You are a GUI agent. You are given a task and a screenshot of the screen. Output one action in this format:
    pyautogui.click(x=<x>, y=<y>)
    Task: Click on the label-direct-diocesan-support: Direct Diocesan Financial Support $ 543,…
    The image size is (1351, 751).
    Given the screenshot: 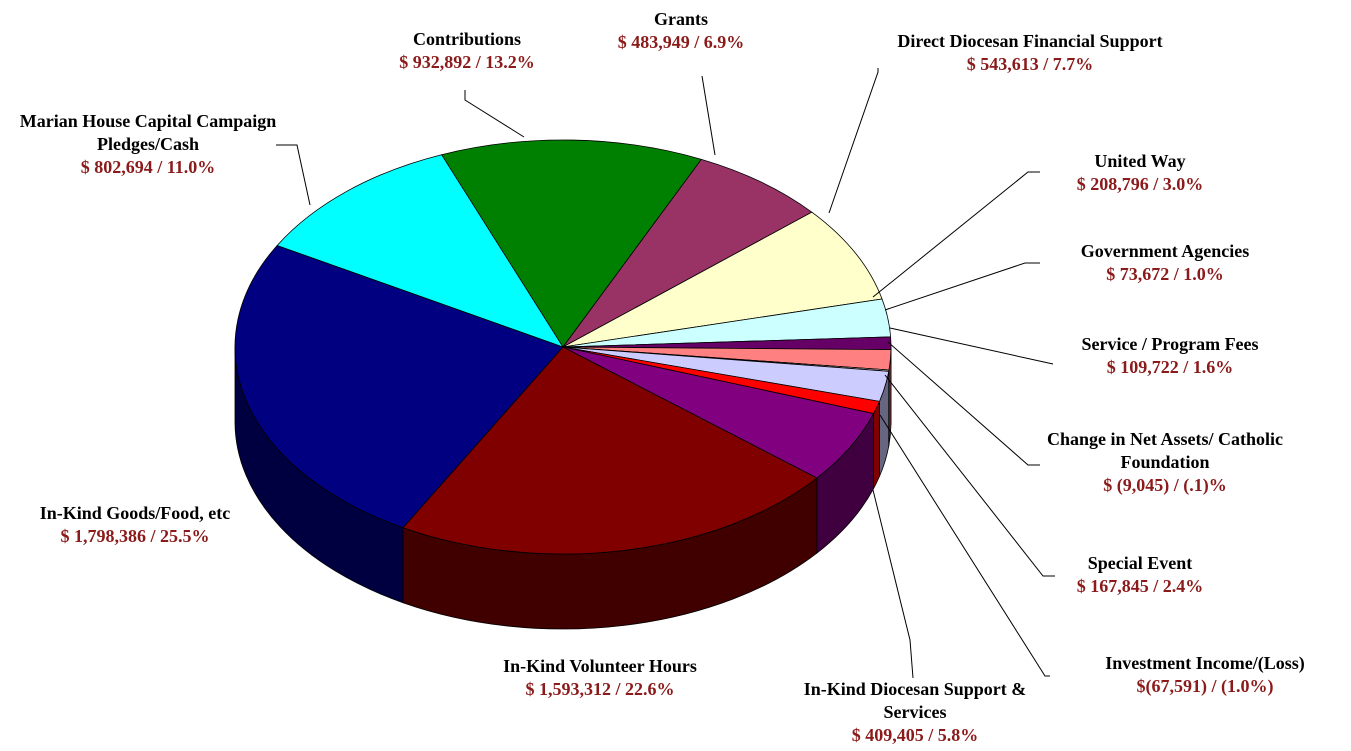 What is the action you would take?
    pyautogui.click(x=1030, y=52)
    